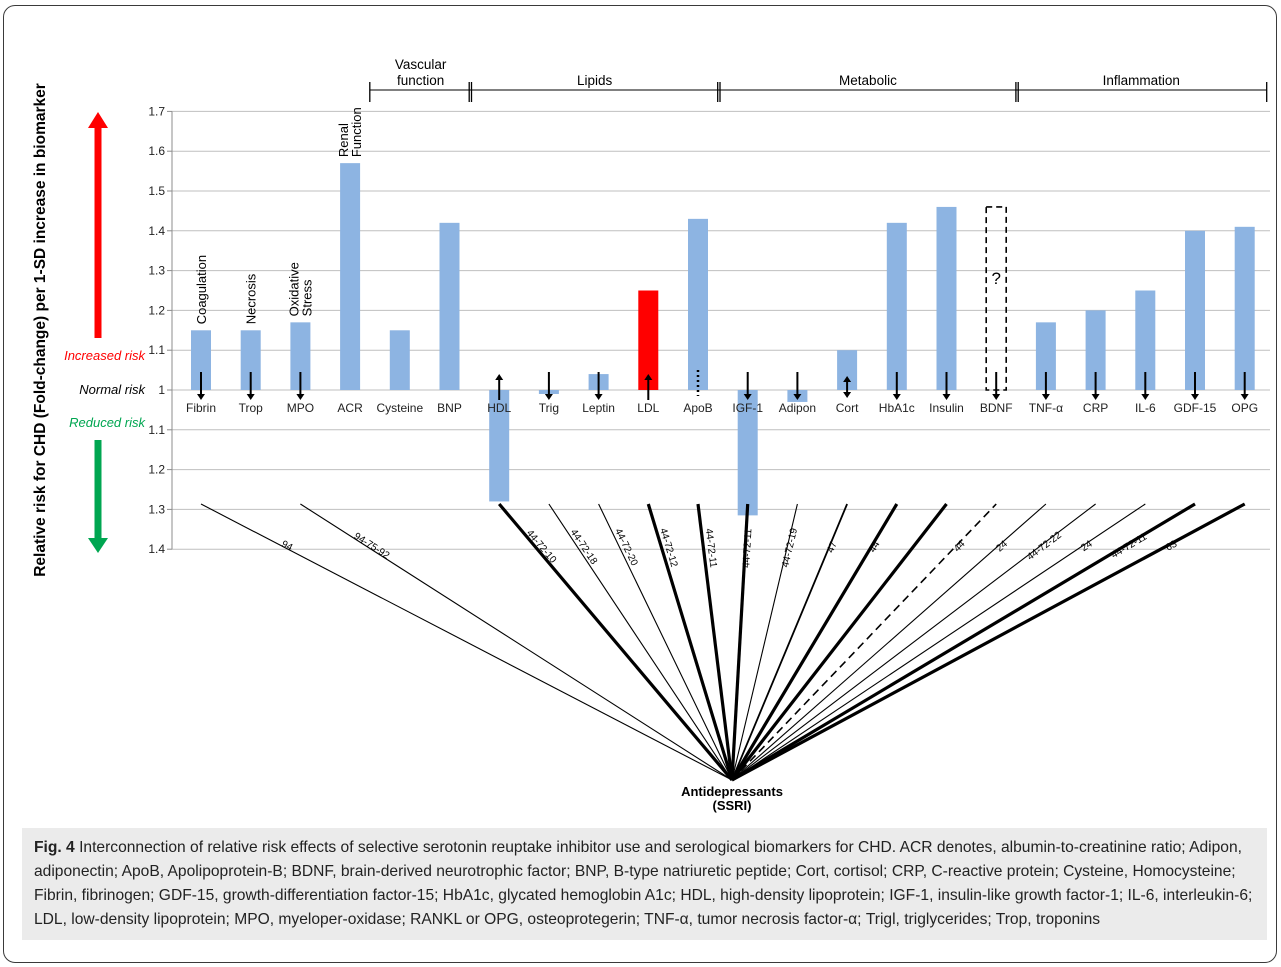 The height and width of the screenshot is (967, 1281). What do you see at coordinates (541, 547) in the screenshot?
I see `link-reference-label: 44-72-10` at bounding box center [541, 547].